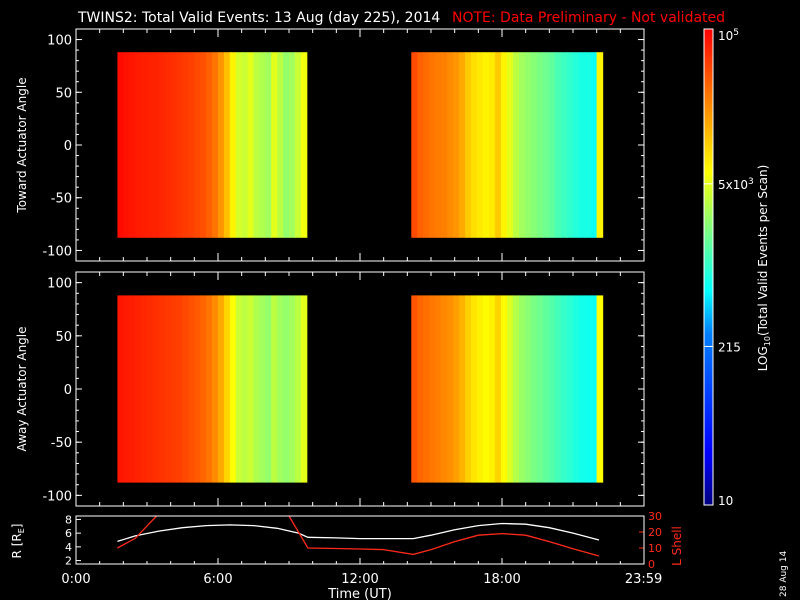 This screenshot has height=600, width=800. What do you see at coordinates (57, 496) in the screenshot?
I see `y-tick-label: -100` at bounding box center [57, 496].